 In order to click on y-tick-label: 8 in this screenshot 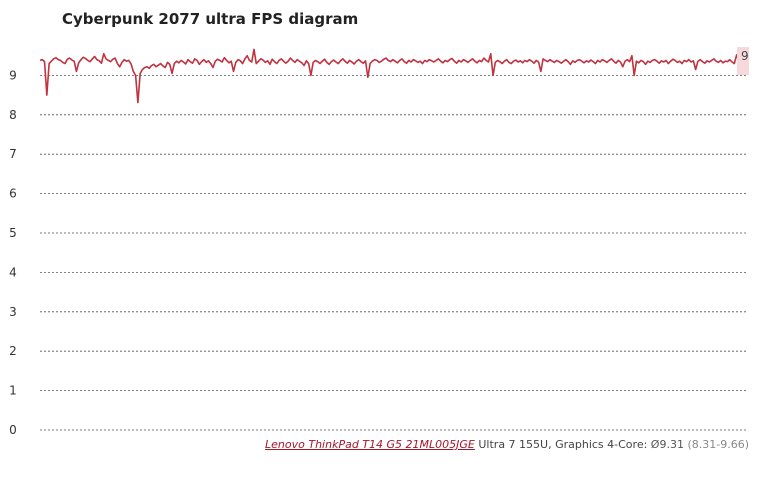, I will do `click(13, 115)`.